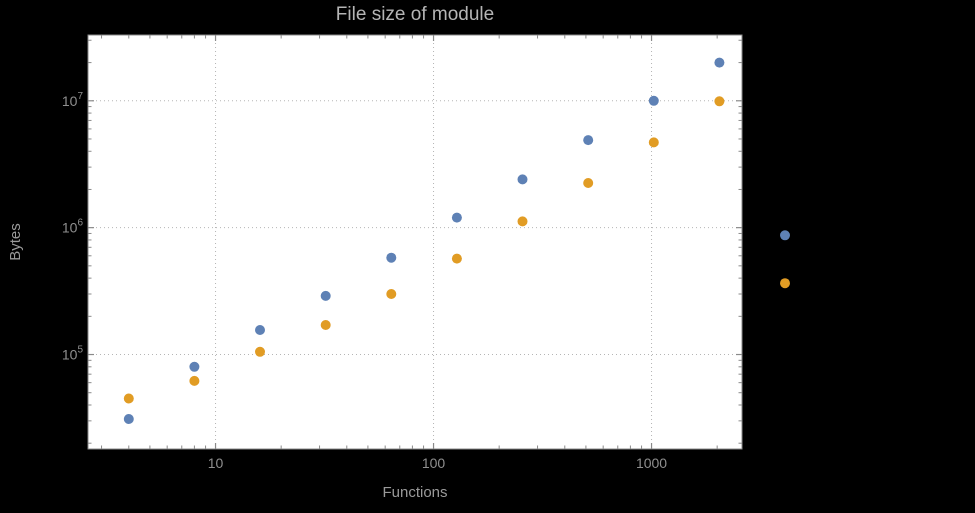 Image resolution: width=975 pixels, height=513 pixels. Describe the element at coordinates (73, 354) in the screenshot. I see `y-tick-label: 10⁵` at that location.